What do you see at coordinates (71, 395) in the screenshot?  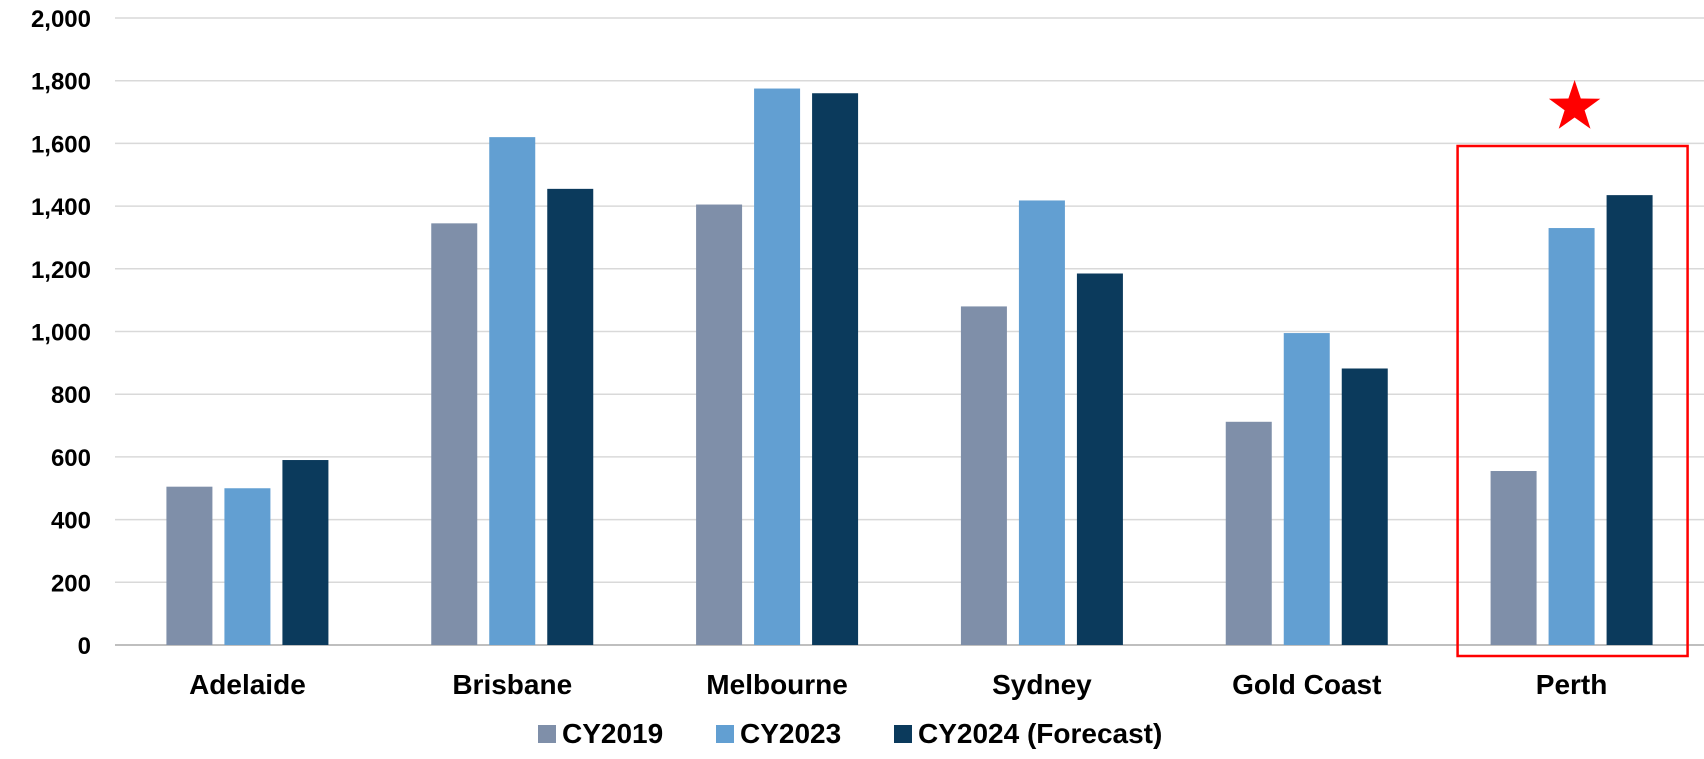 I see `y-tick-label: 800` at bounding box center [71, 395].